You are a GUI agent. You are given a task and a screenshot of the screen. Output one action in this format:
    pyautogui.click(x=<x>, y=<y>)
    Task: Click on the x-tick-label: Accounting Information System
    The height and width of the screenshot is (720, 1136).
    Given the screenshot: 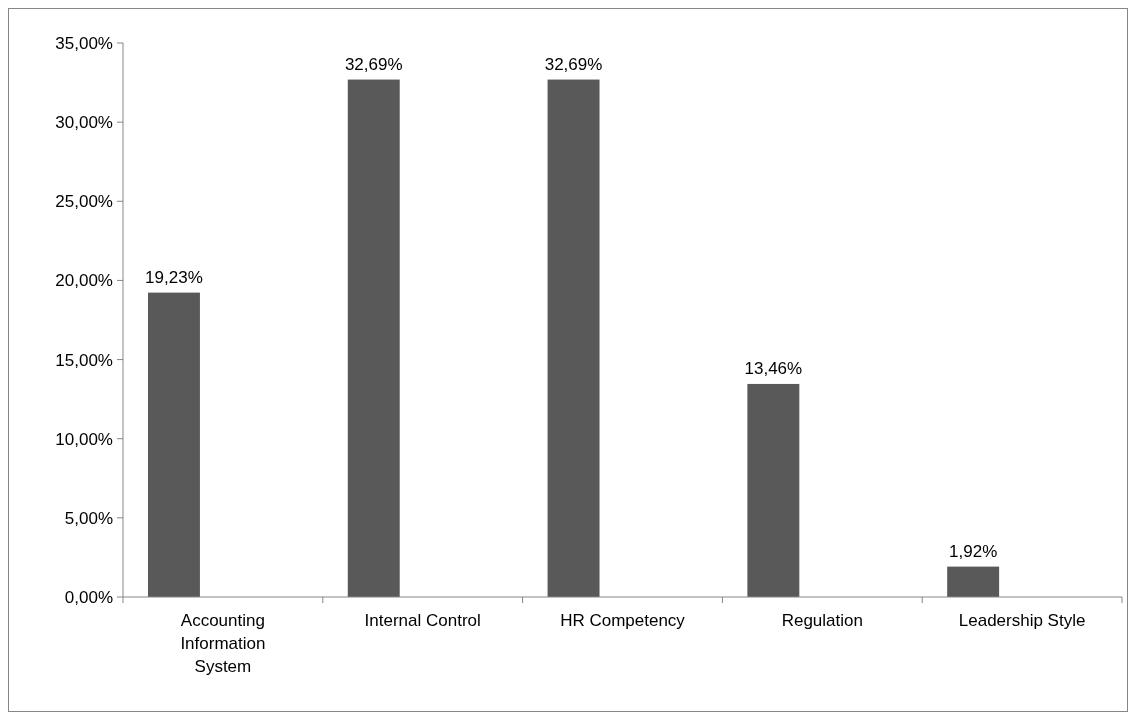 What is the action you would take?
    pyautogui.click(x=223, y=643)
    